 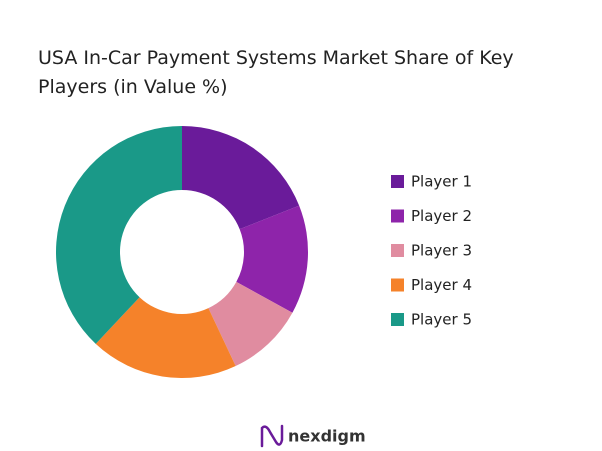 I want to click on legend-label: Player 5, so click(x=441, y=320).